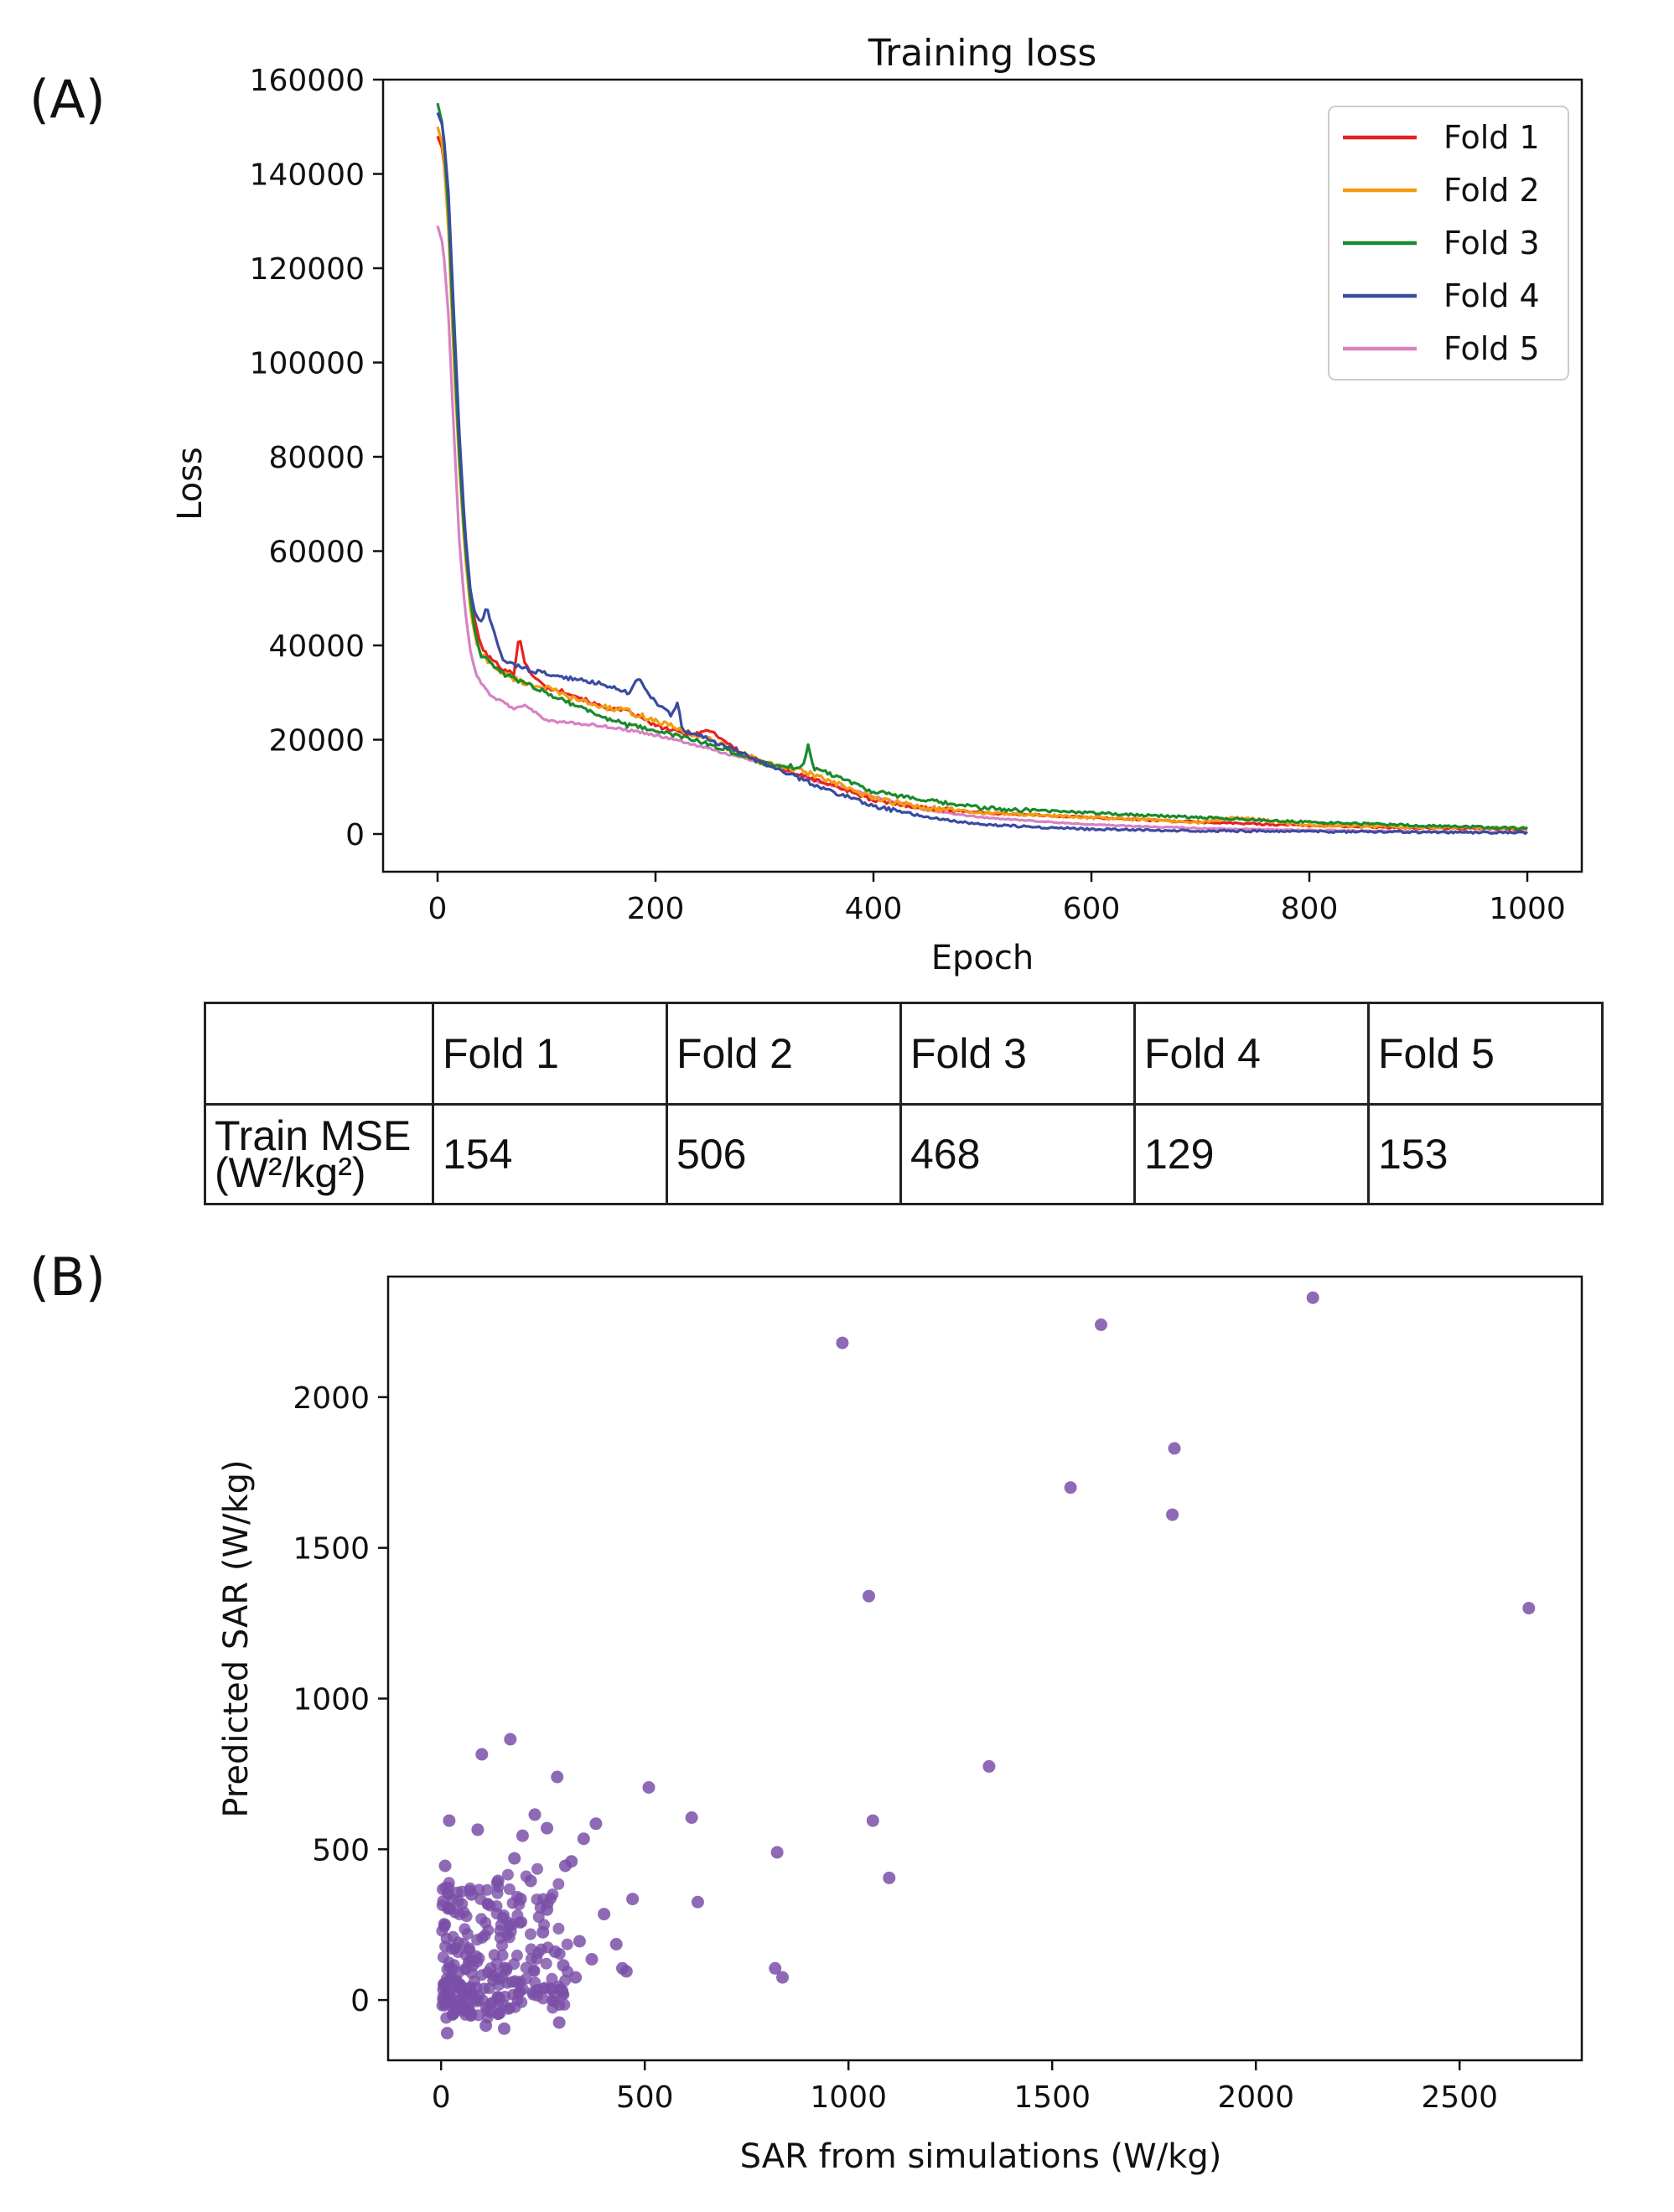 This screenshot has width=1674, height=2212. I want to click on y-tick-label: 1000, so click(331, 1699).